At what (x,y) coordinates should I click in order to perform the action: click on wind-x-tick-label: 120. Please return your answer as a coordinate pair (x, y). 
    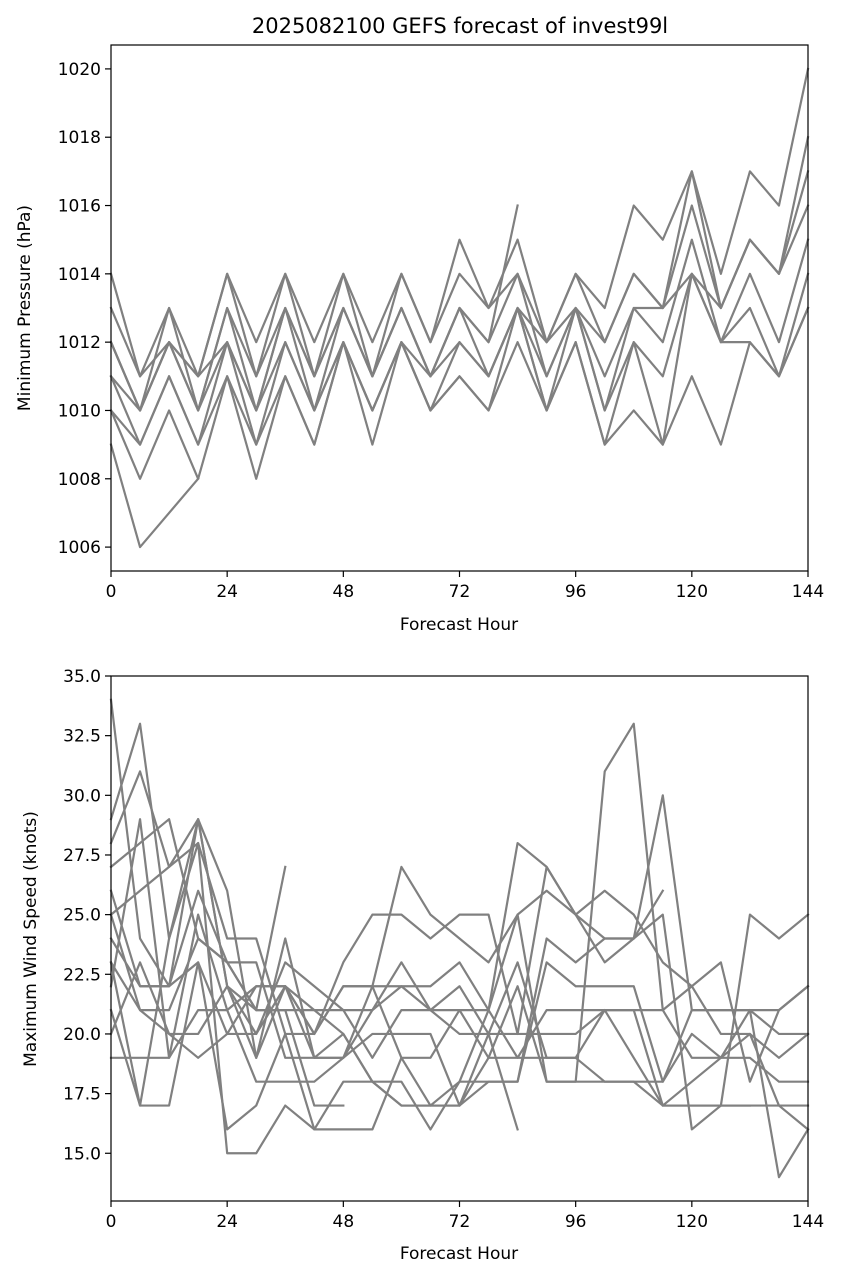
    Looking at the image, I should click on (692, 1222).